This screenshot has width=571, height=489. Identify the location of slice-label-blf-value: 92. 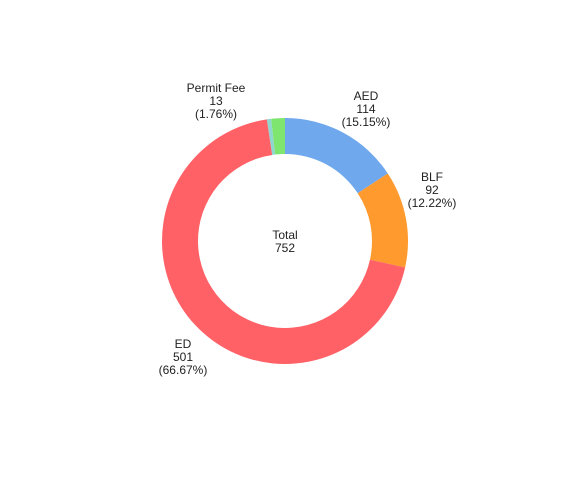
(432, 190).